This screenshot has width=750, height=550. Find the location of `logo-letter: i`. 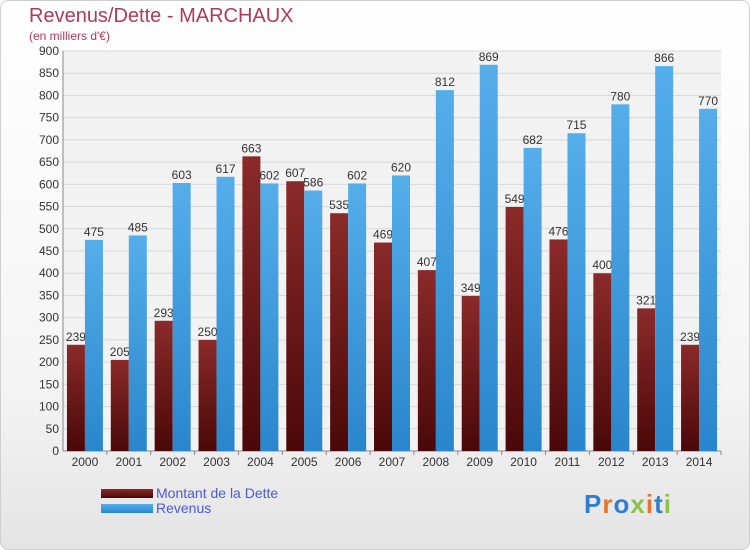

logo-letter: i is located at coordinates (650, 504).